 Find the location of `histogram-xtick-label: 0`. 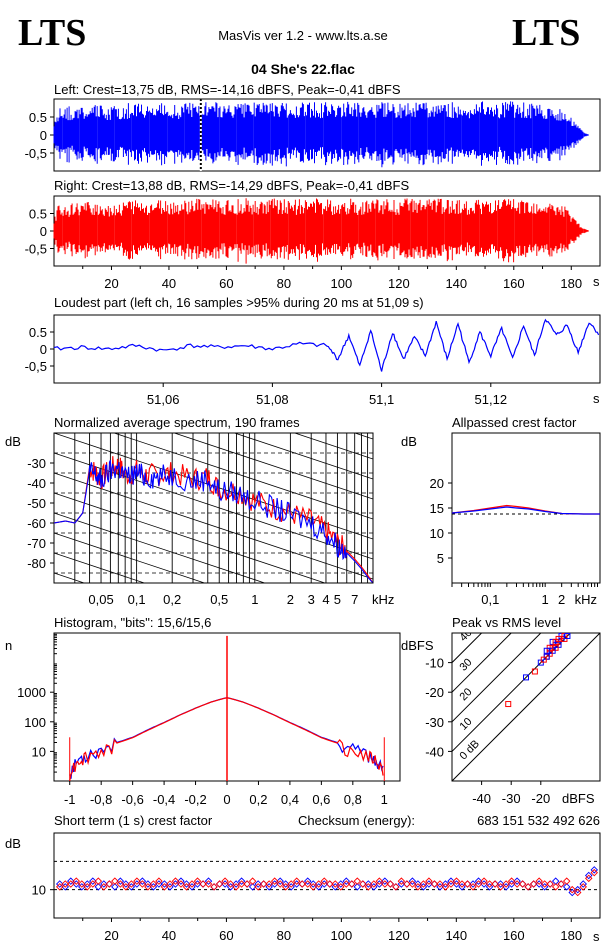

histogram-xtick-label: 0 is located at coordinates (226, 799).